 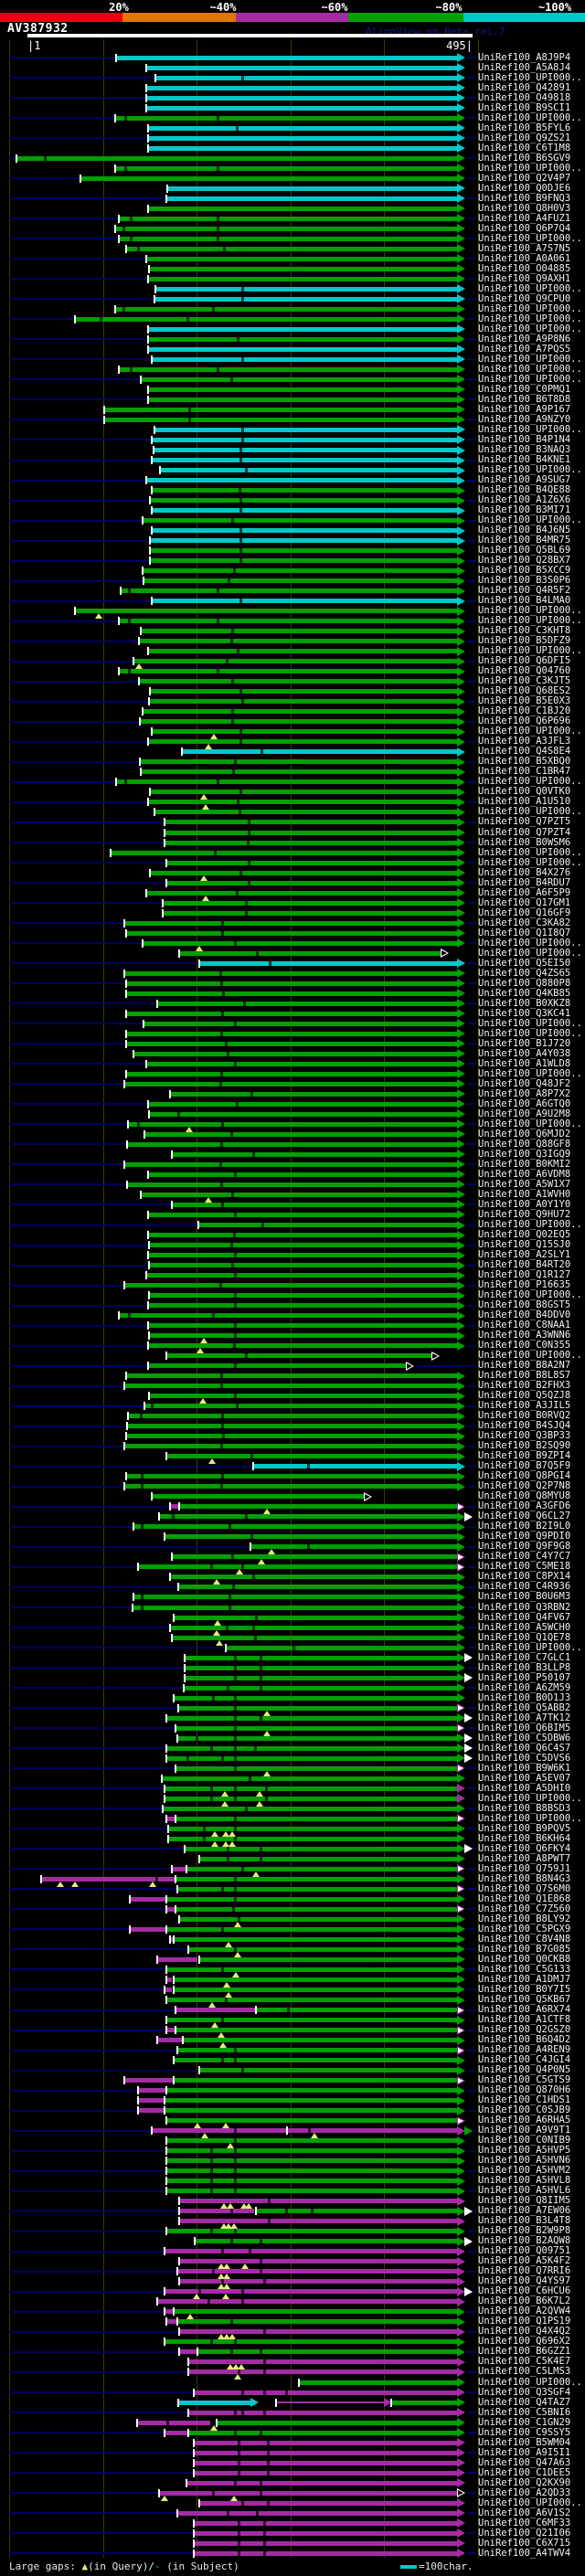 I want to click on alignment-row: UniRef100_B8GST5, so click(x=293, y=1305).